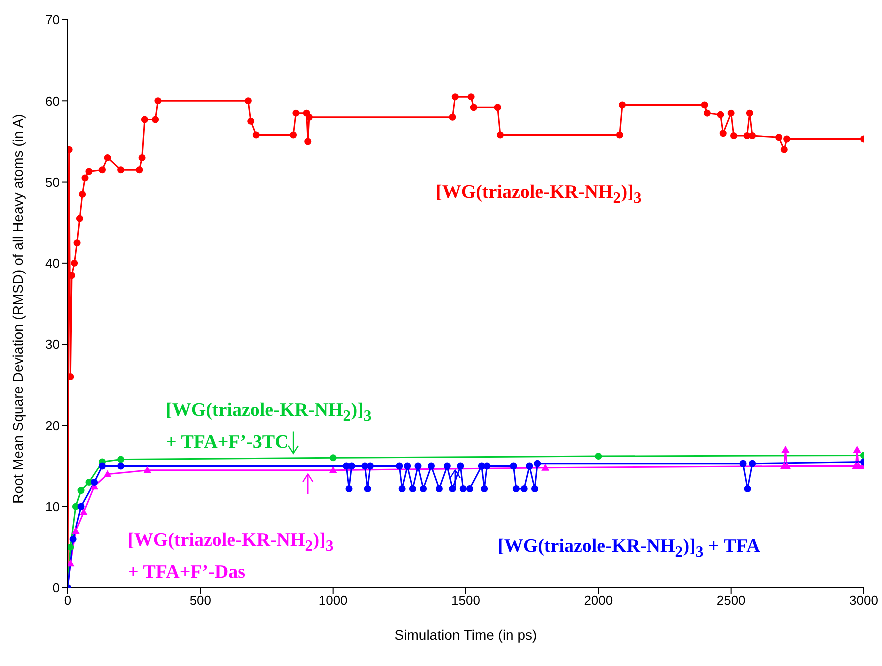  I want to click on y-tick-label: 50, so click(53, 182).